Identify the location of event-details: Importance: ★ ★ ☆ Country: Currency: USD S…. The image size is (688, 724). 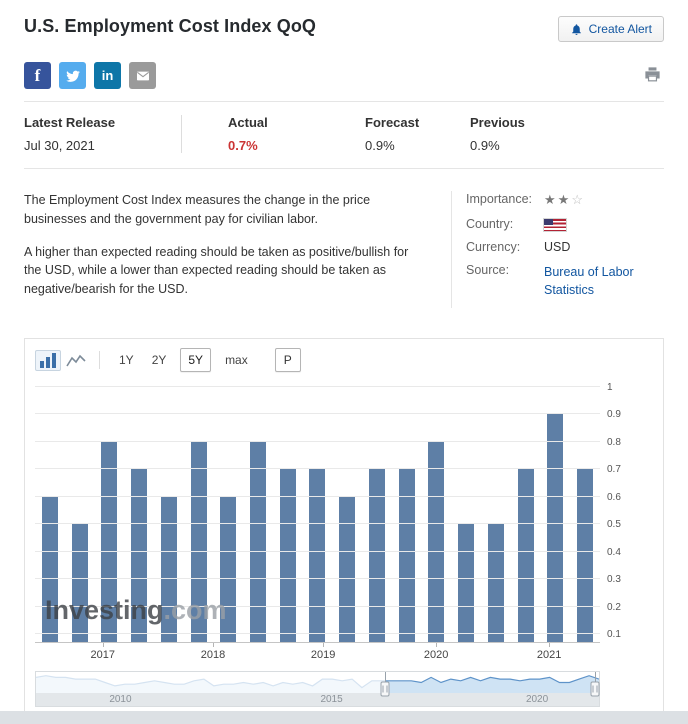
(565, 249).